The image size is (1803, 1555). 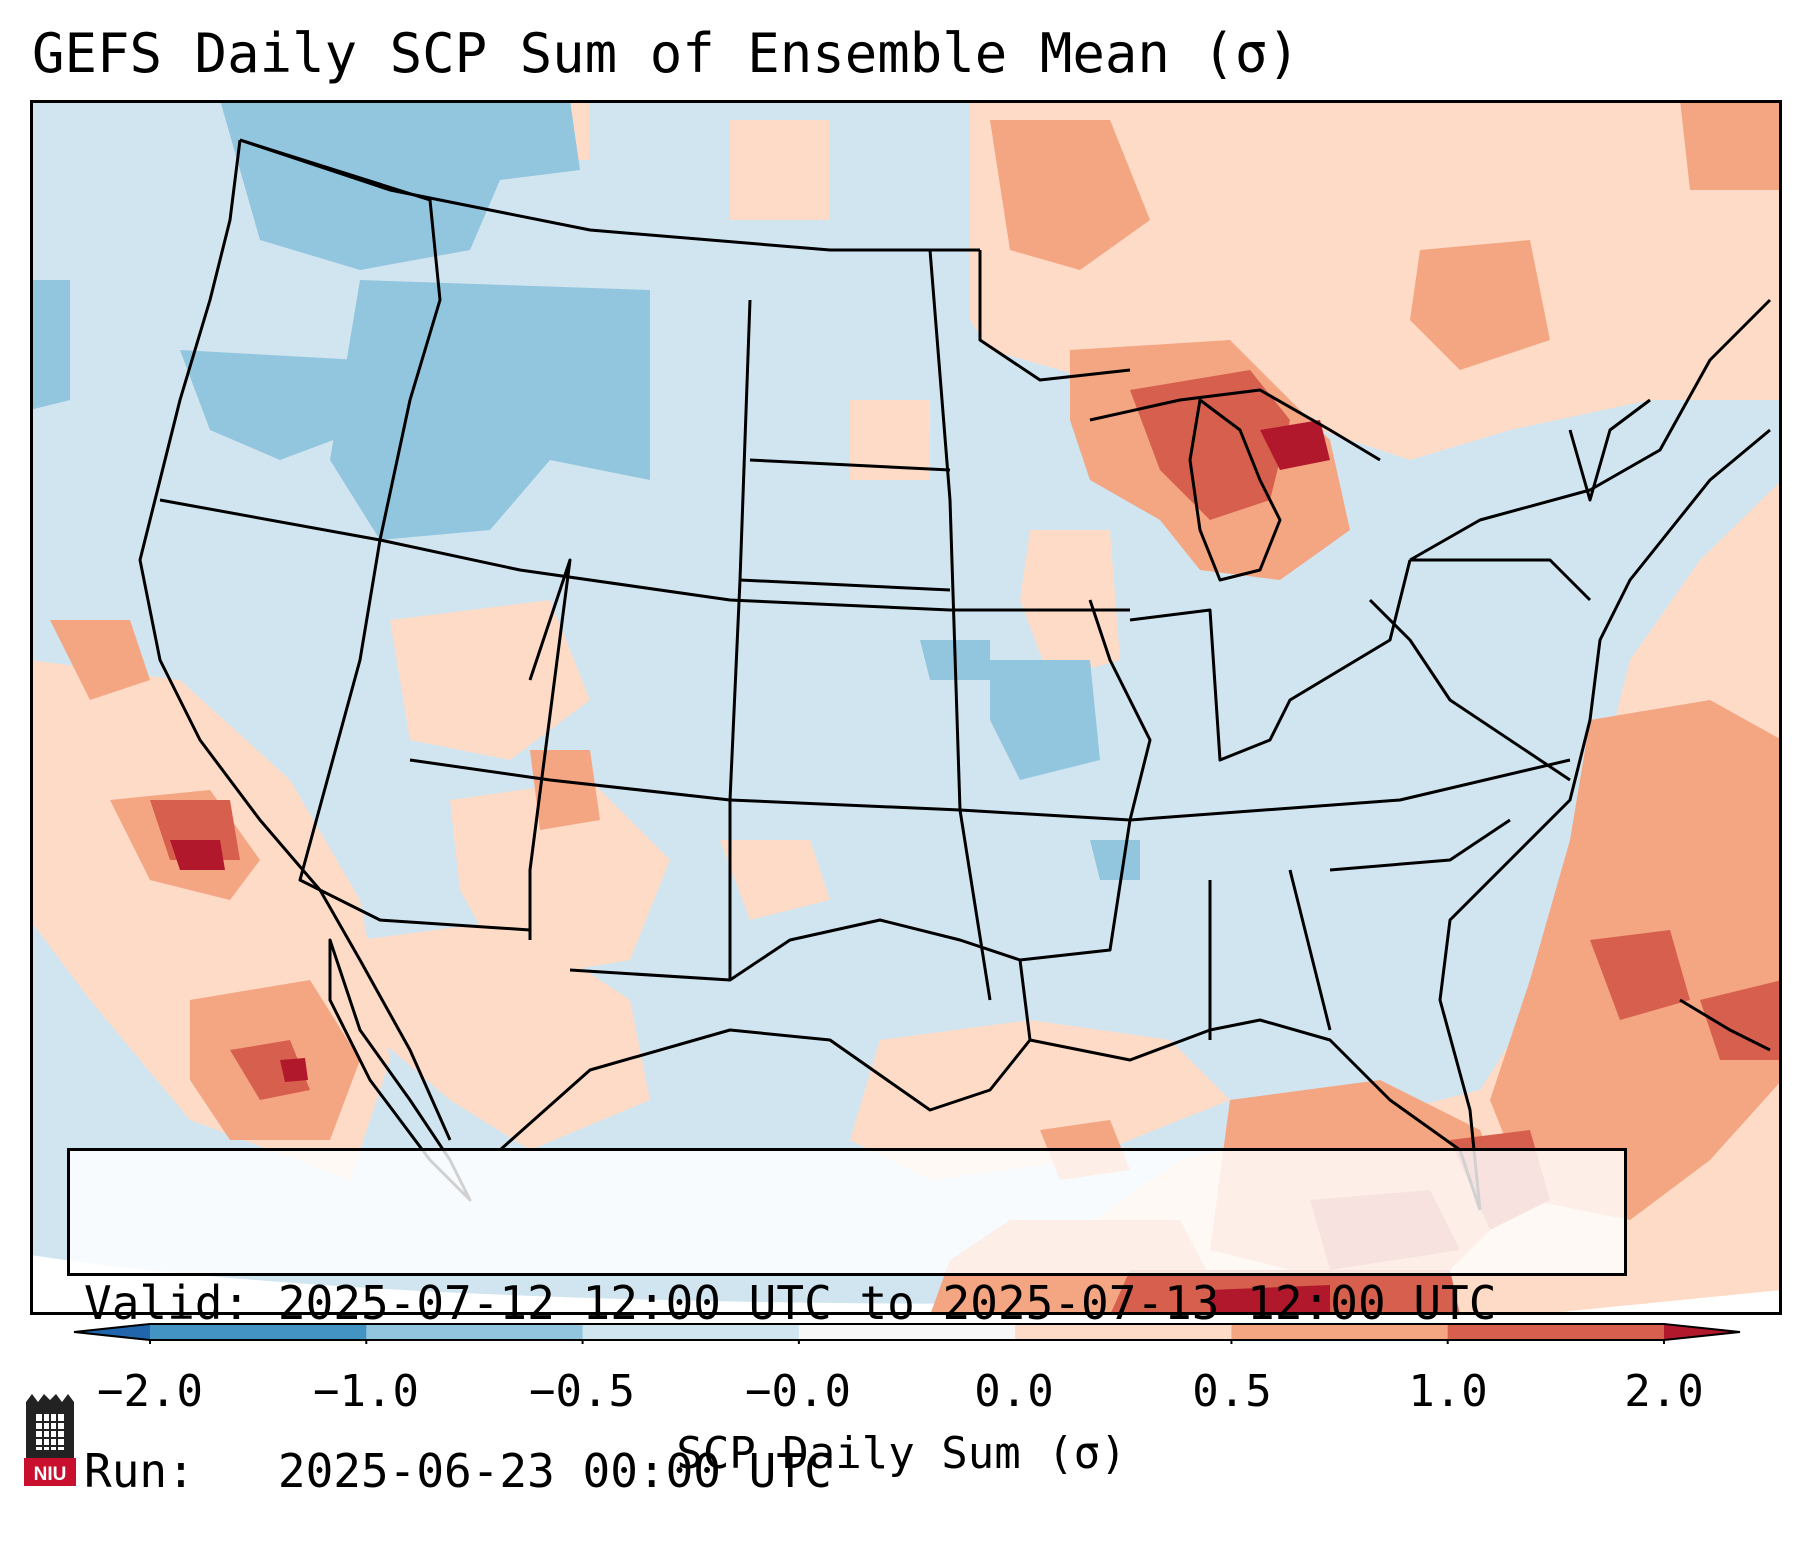 What do you see at coordinates (150, 1391) in the screenshot?
I see `colorbar-tick: −2.0` at bounding box center [150, 1391].